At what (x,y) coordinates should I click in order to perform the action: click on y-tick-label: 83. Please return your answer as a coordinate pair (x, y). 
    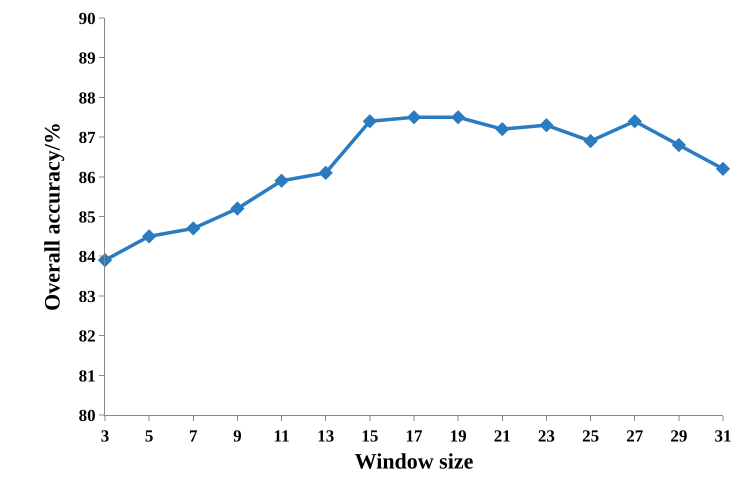
    Looking at the image, I should click on (87, 296).